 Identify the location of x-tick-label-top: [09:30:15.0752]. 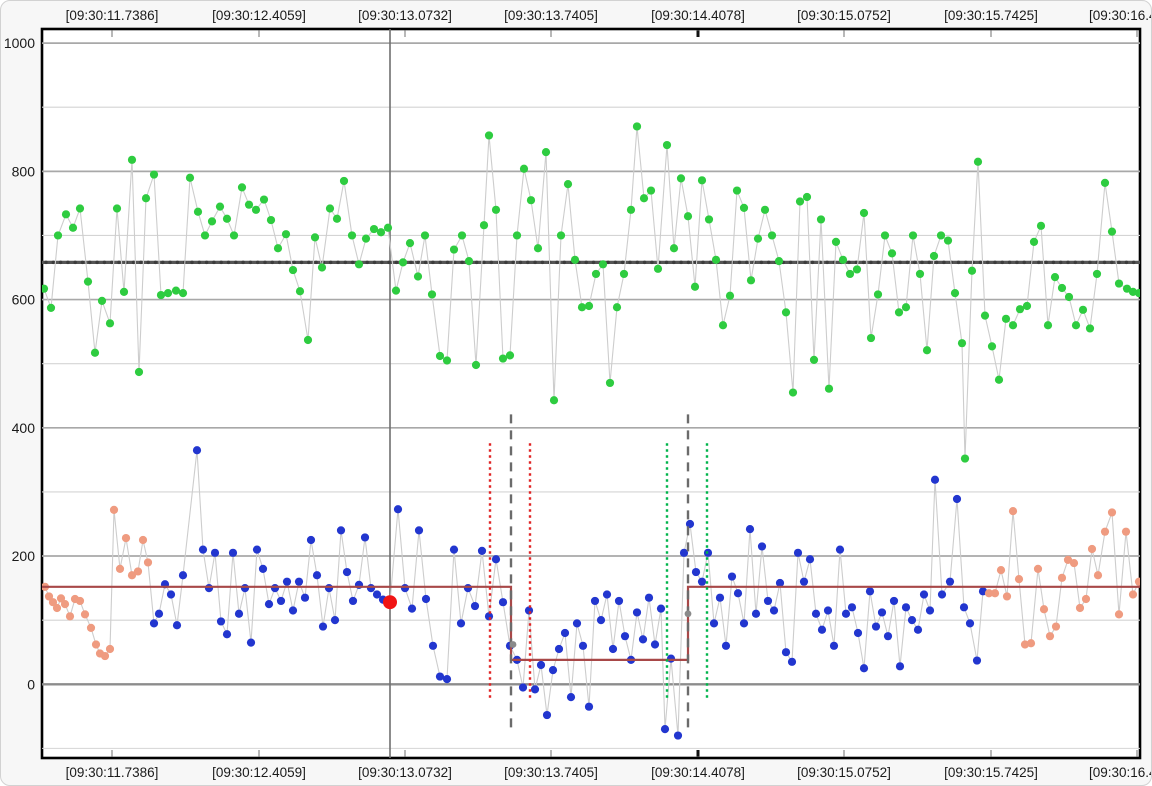
(844, 15).